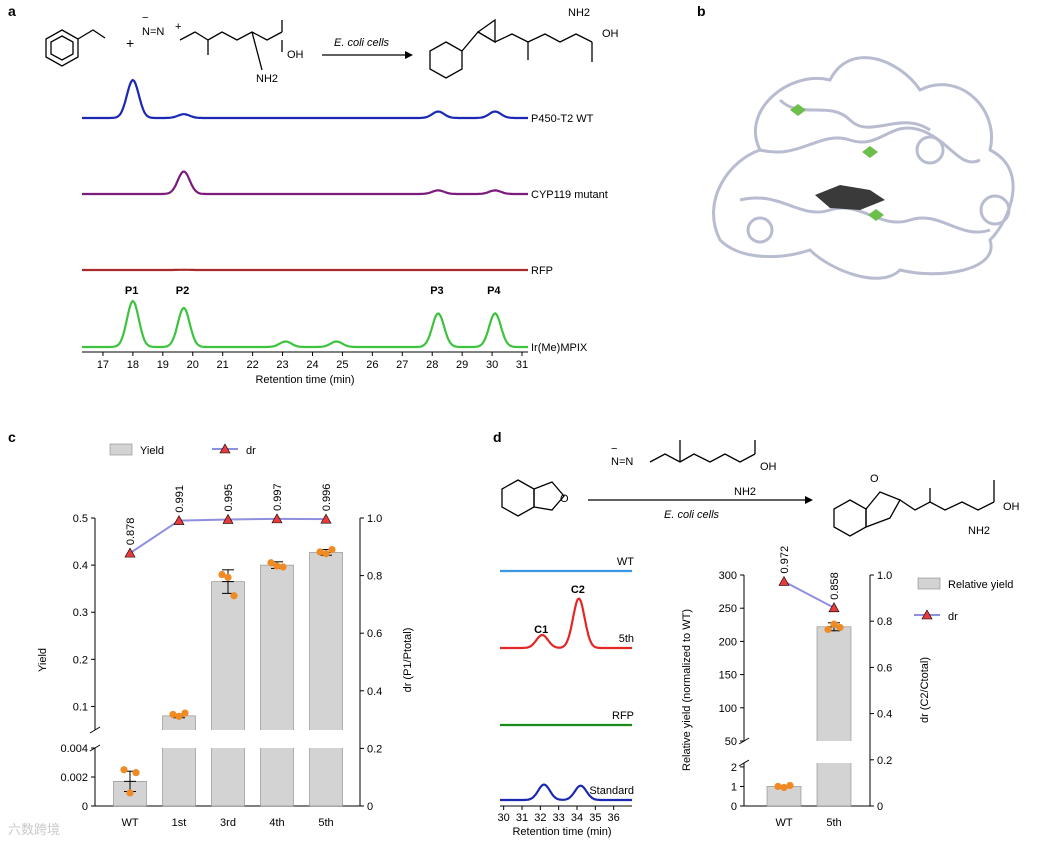 The image size is (1037, 847). I want to click on x-tick-label: 18, so click(133, 365).